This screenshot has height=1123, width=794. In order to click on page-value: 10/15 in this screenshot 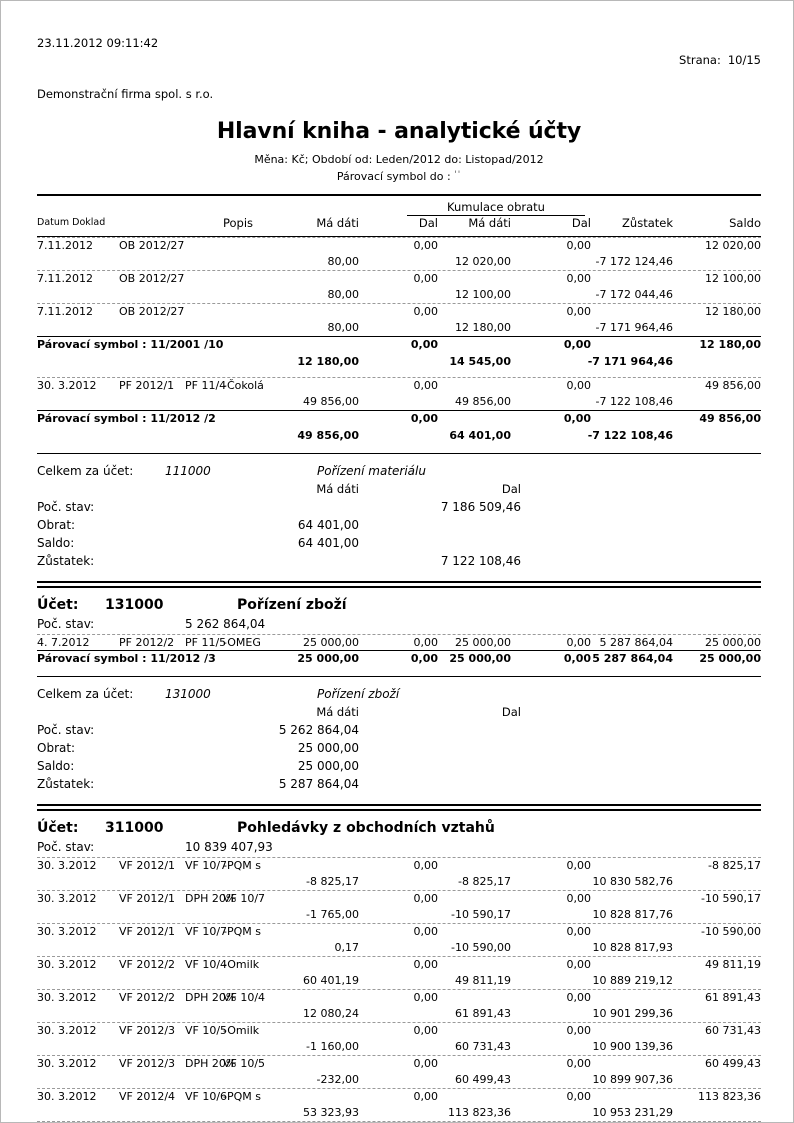, I will do `click(744, 60)`.